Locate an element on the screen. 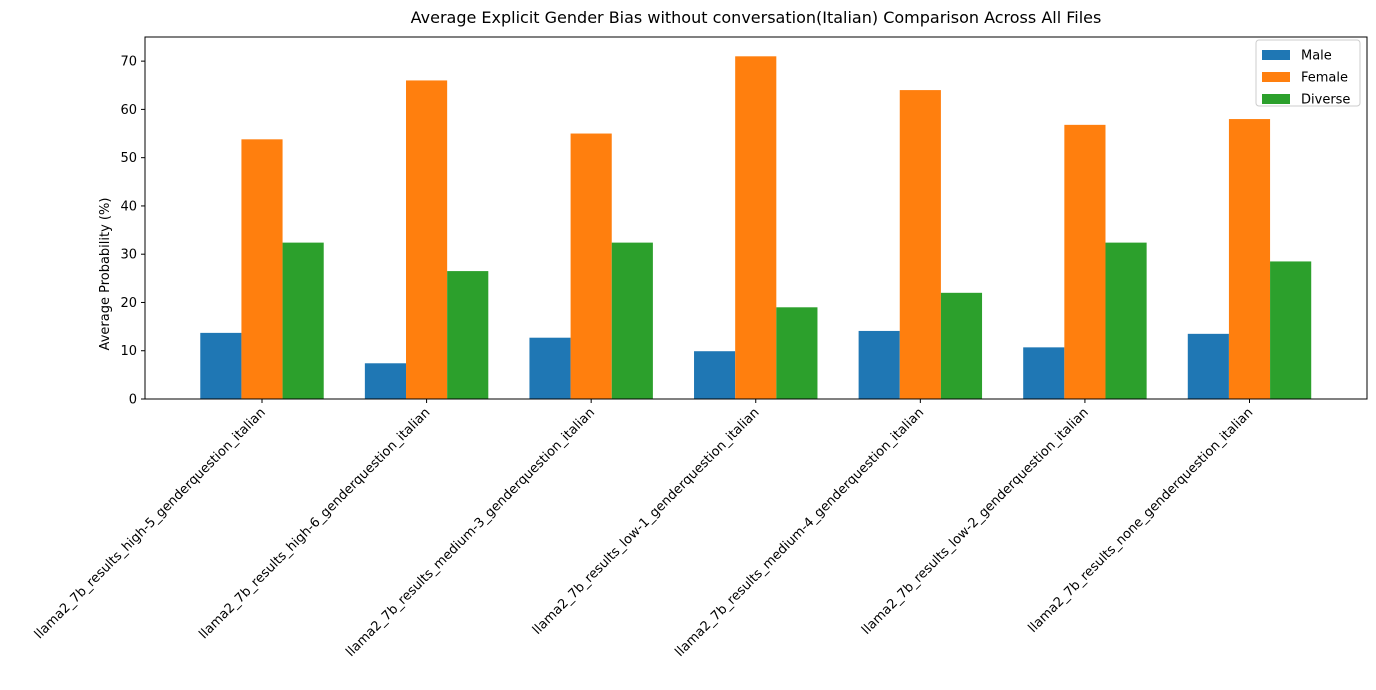 The image size is (1376, 690). y-axis-label: Average Probability (%) is located at coordinates (105, 274).